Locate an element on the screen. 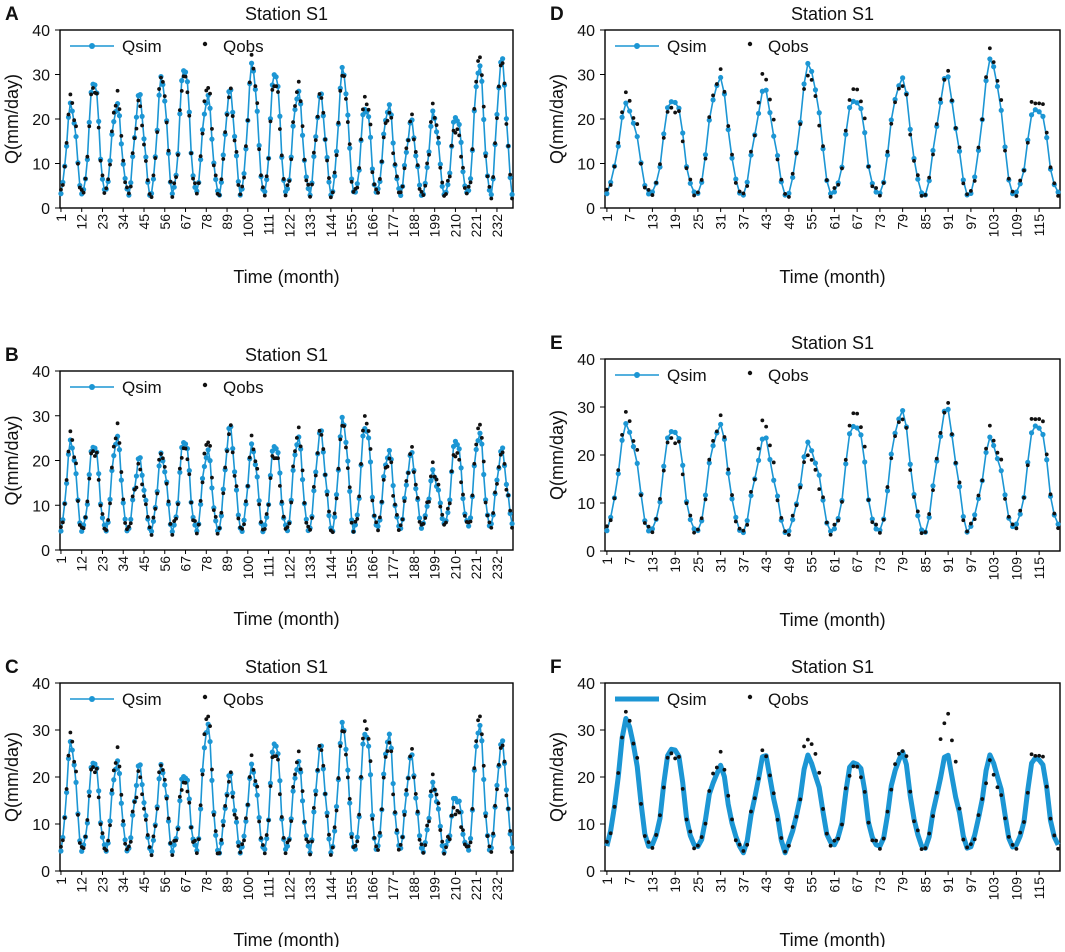  x-tick-label: 56 is located at coordinates (165, 222).